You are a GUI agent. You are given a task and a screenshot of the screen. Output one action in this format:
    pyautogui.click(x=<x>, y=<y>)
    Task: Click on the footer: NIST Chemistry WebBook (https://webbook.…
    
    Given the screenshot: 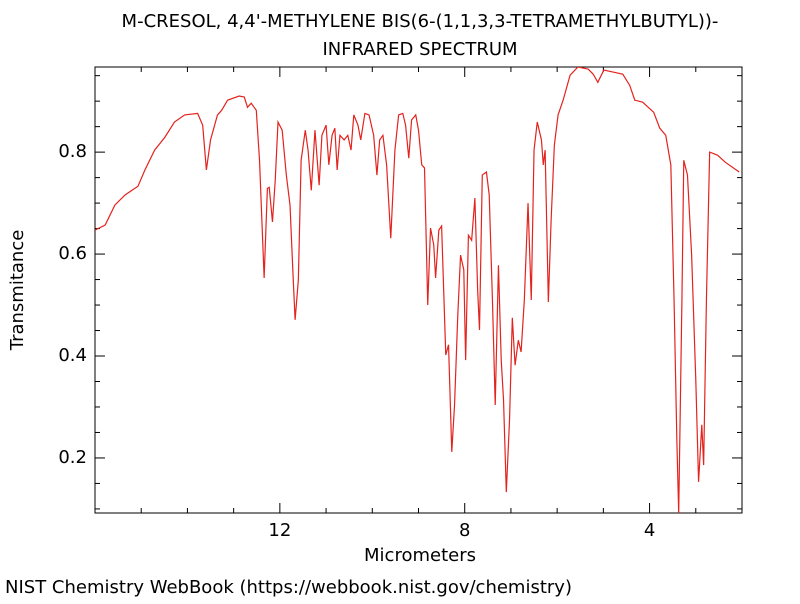 What is the action you would take?
    pyautogui.click(x=288, y=587)
    